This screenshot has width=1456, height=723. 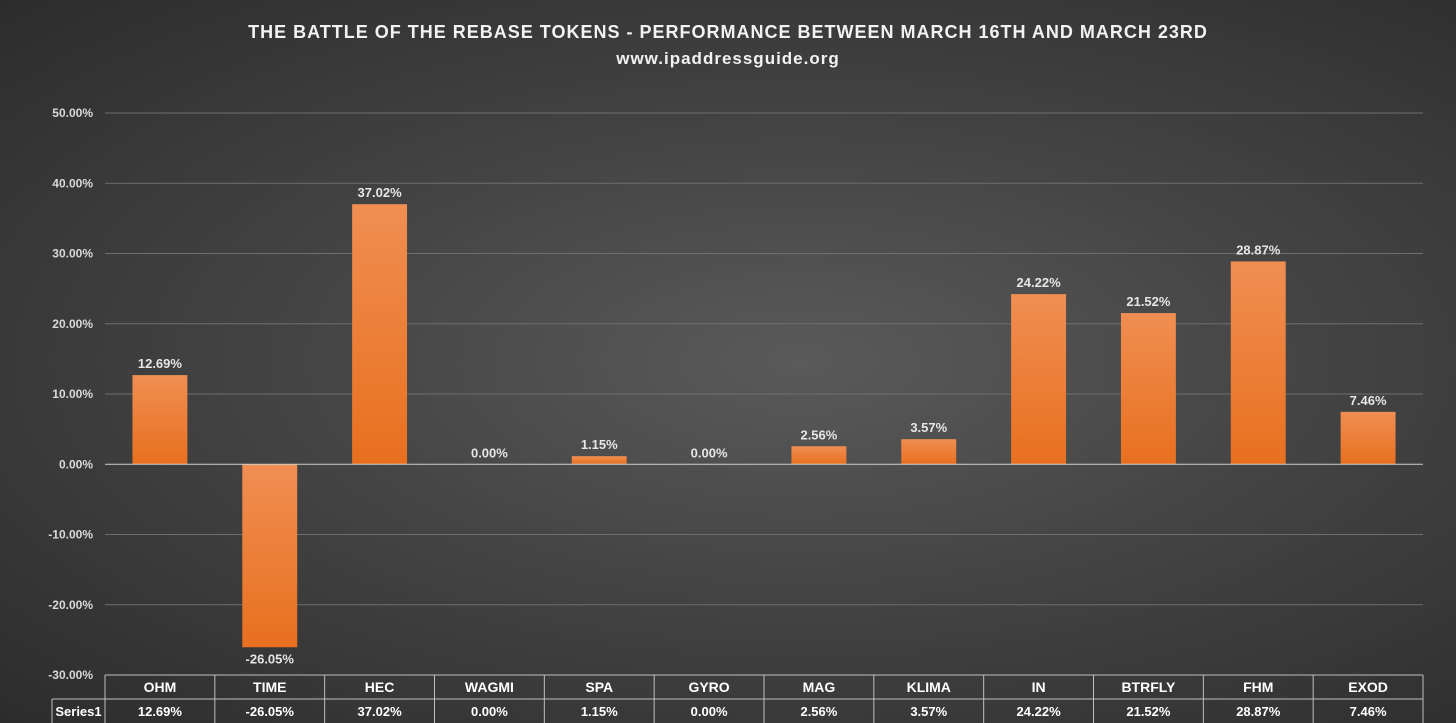 What do you see at coordinates (489, 687) in the screenshot?
I see `x-category-label: WAGMI` at bounding box center [489, 687].